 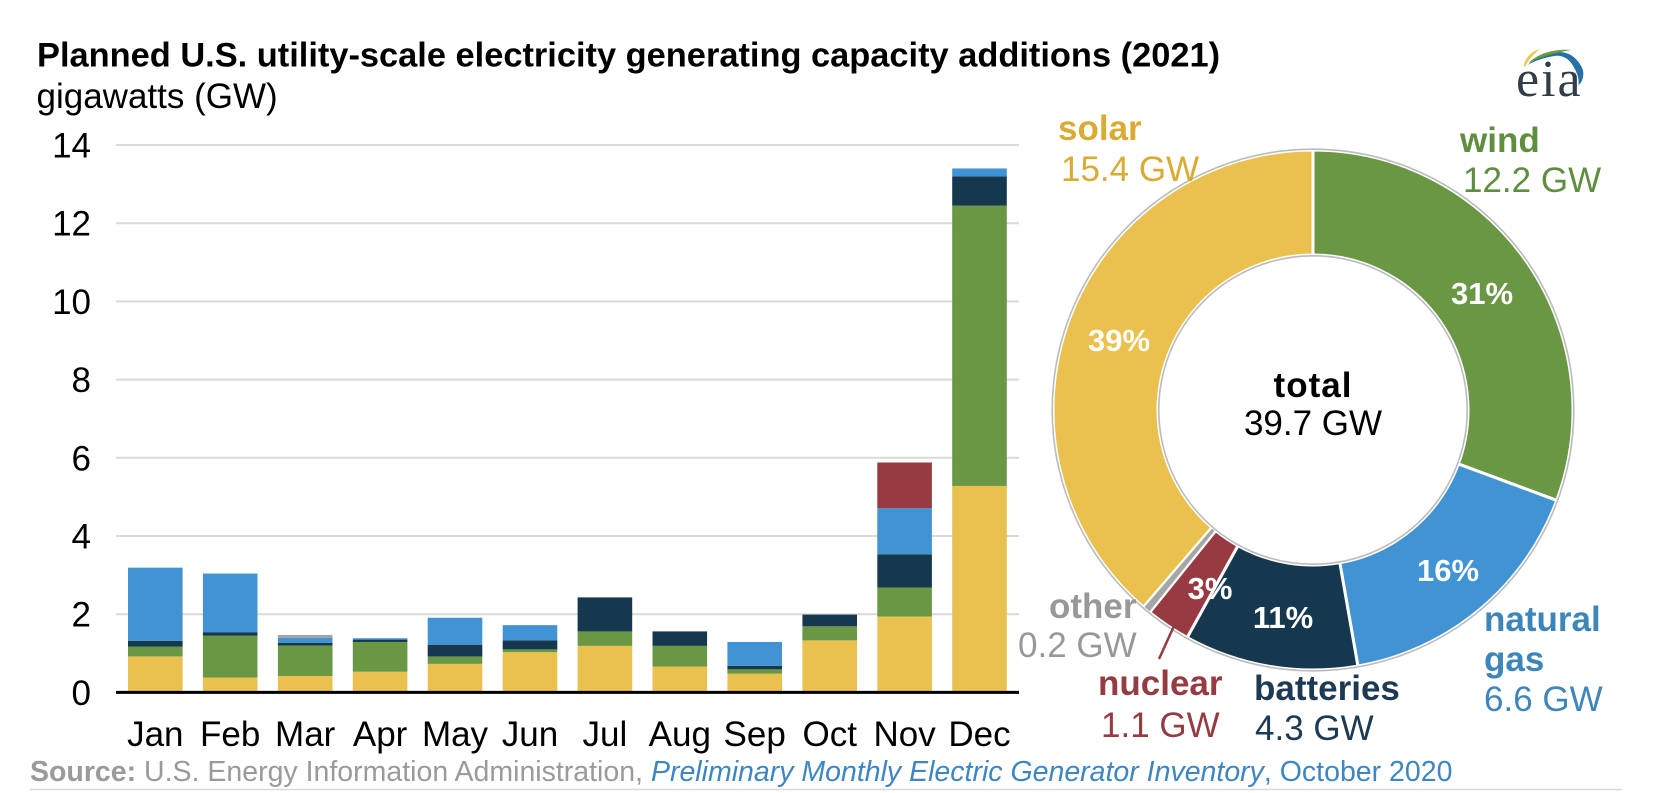 What do you see at coordinates (230, 734) in the screenshot?
I see `svg-text: Feb` at bounding box center [230, 734].